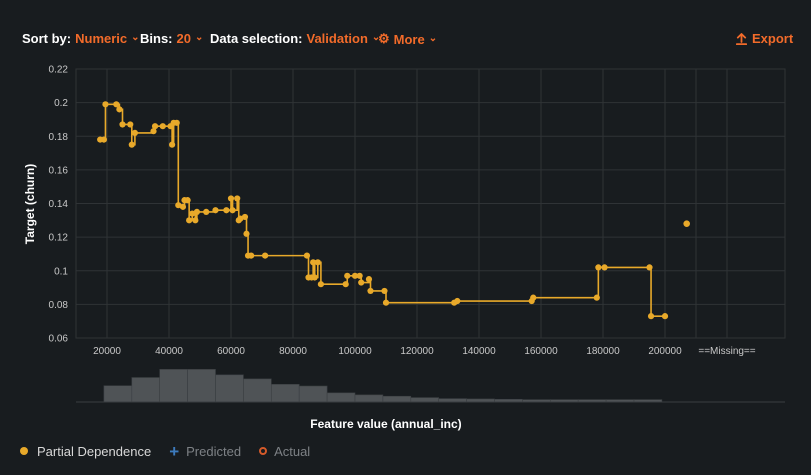 The width and height of the screenshot is (811, 475). Describe the element at coordinates (256, 38) in the screenshot. I see `data-selection-label: Data selection:` at that location.